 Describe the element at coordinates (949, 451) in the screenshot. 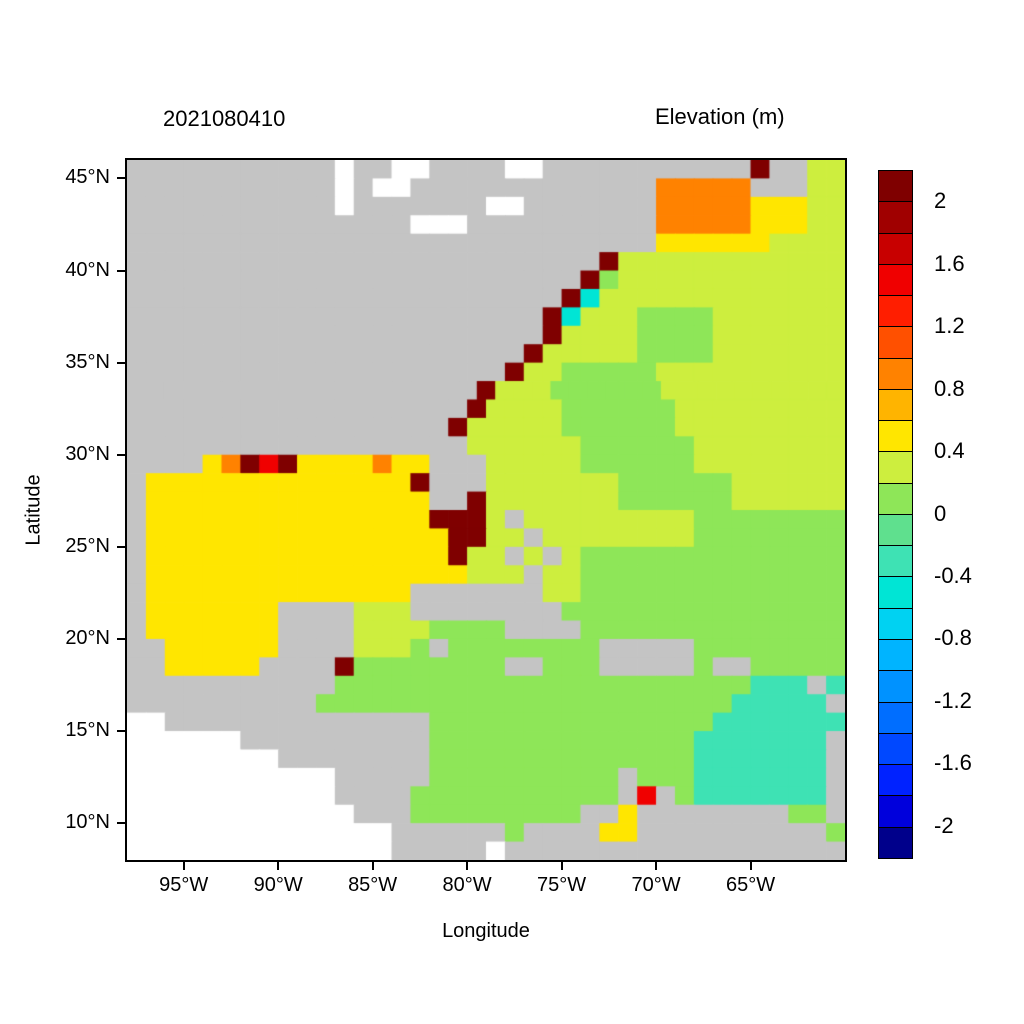

I see `colorbar-tick-label: 0.4` at that location.